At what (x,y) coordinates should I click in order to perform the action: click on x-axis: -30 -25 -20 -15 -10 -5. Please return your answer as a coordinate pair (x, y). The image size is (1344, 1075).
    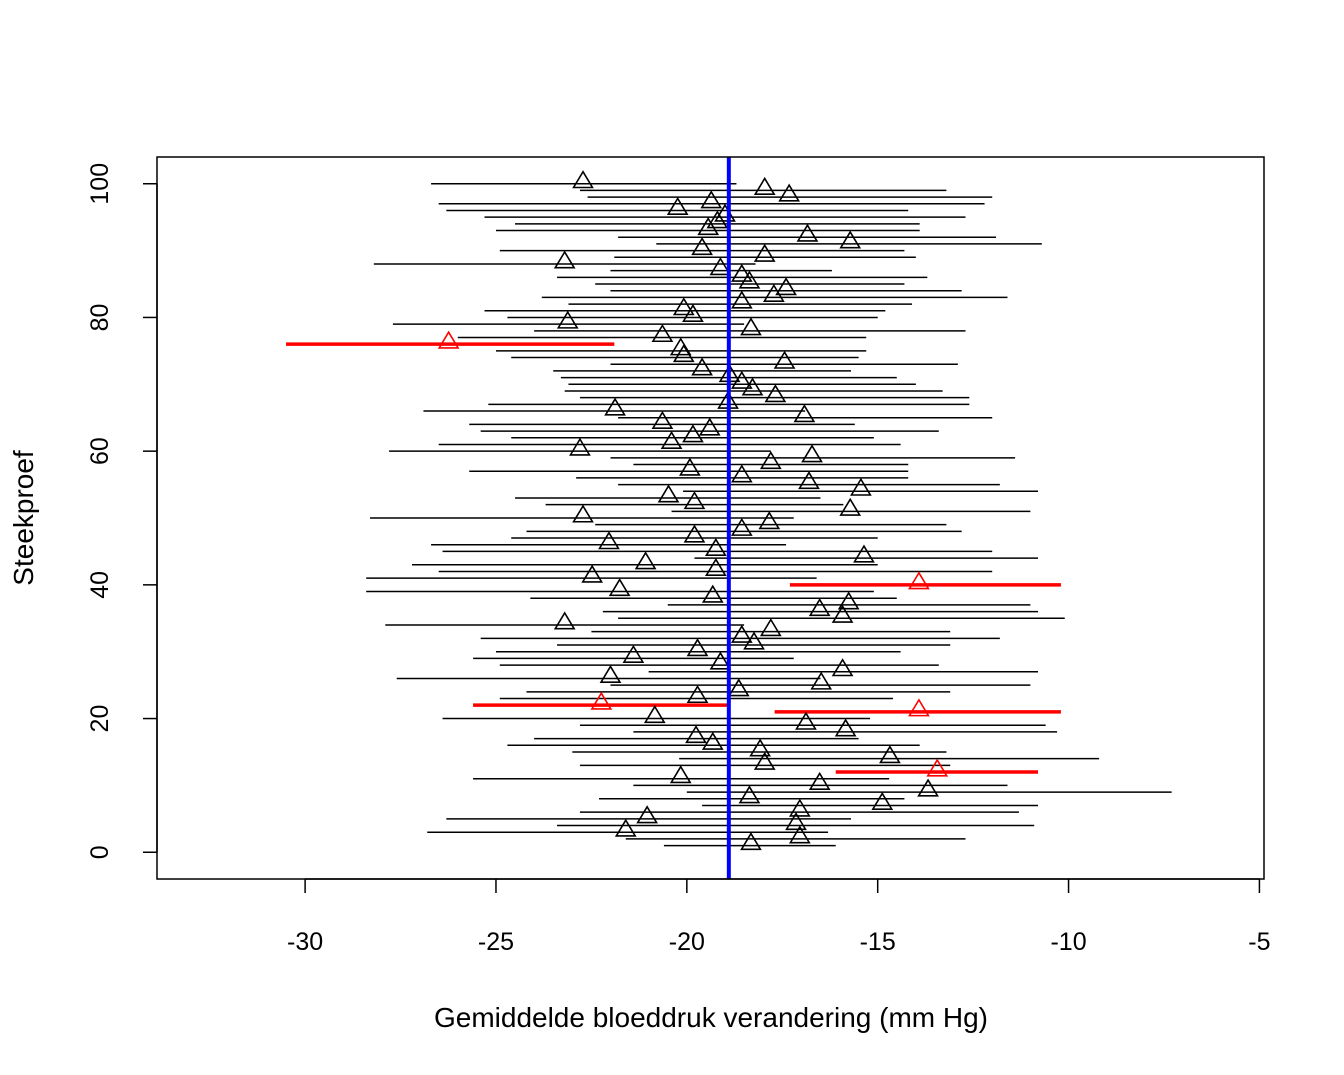
    Looking at the image, I should click on (779, 917).